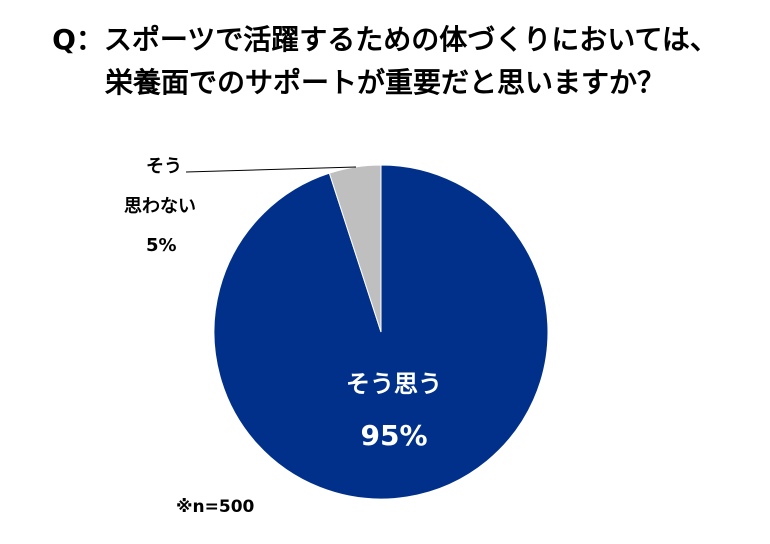  What do you see at coordinates (384, 82) in the screenshot?
I see `chart-title-line-2: 栄養面でのサポートが重要だと思いますか？` at bounding box center [384, 82].